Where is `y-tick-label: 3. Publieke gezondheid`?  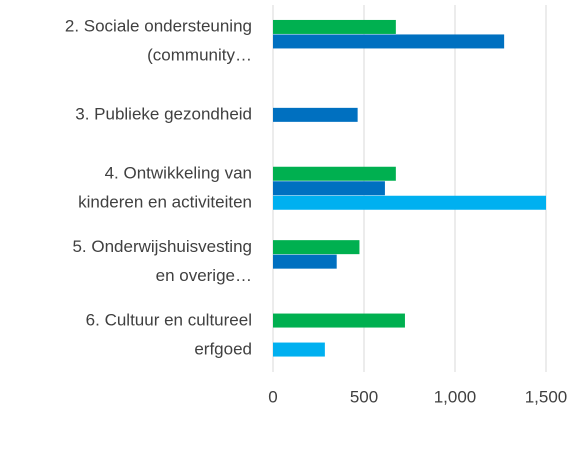 y-tick-label: 3. Publieke gezondheid is located at coordinates (163, 114).